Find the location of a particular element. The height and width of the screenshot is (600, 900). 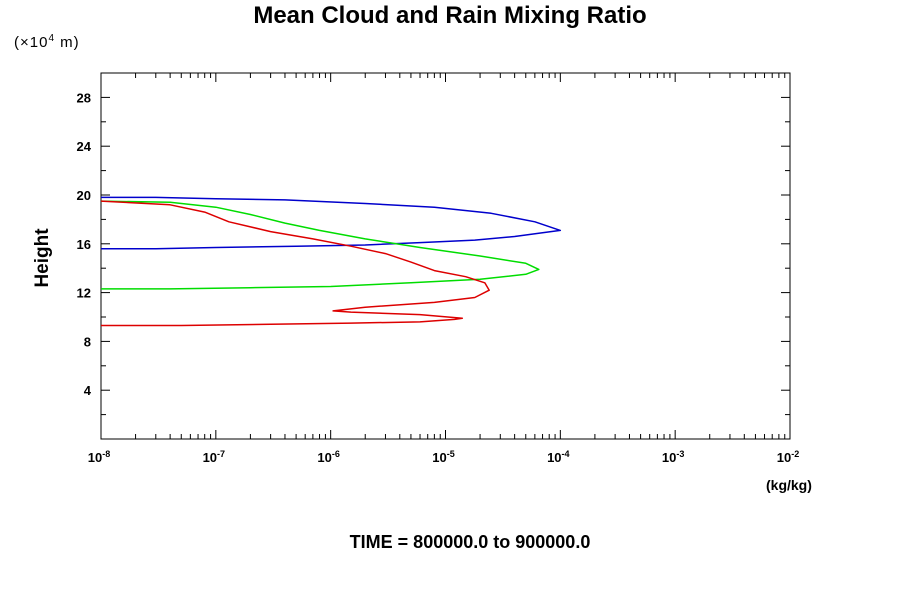

x-axis-unit: (kg/kg) is located at coordinates (789, 485).